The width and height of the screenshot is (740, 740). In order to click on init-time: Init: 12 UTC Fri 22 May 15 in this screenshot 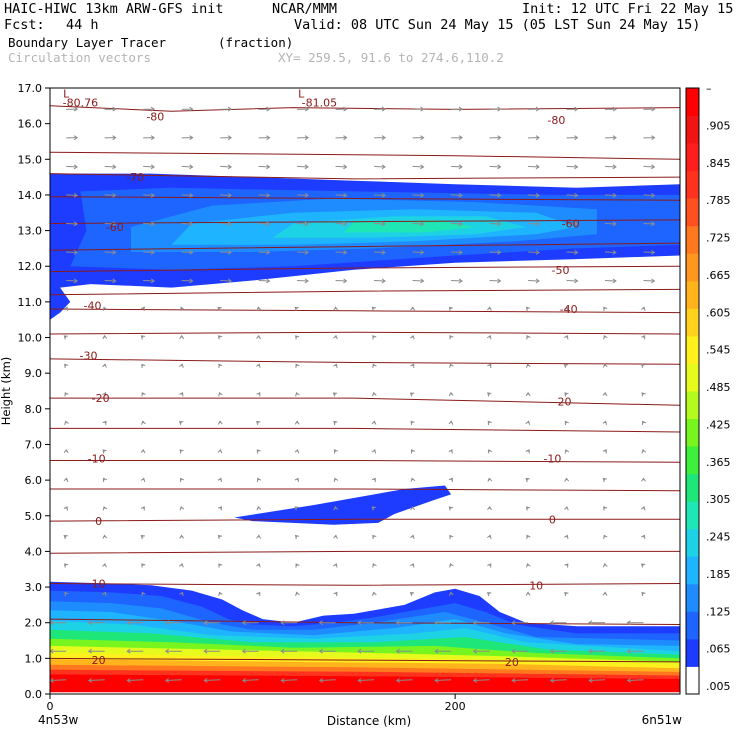, I will do `click(628, 9)`.